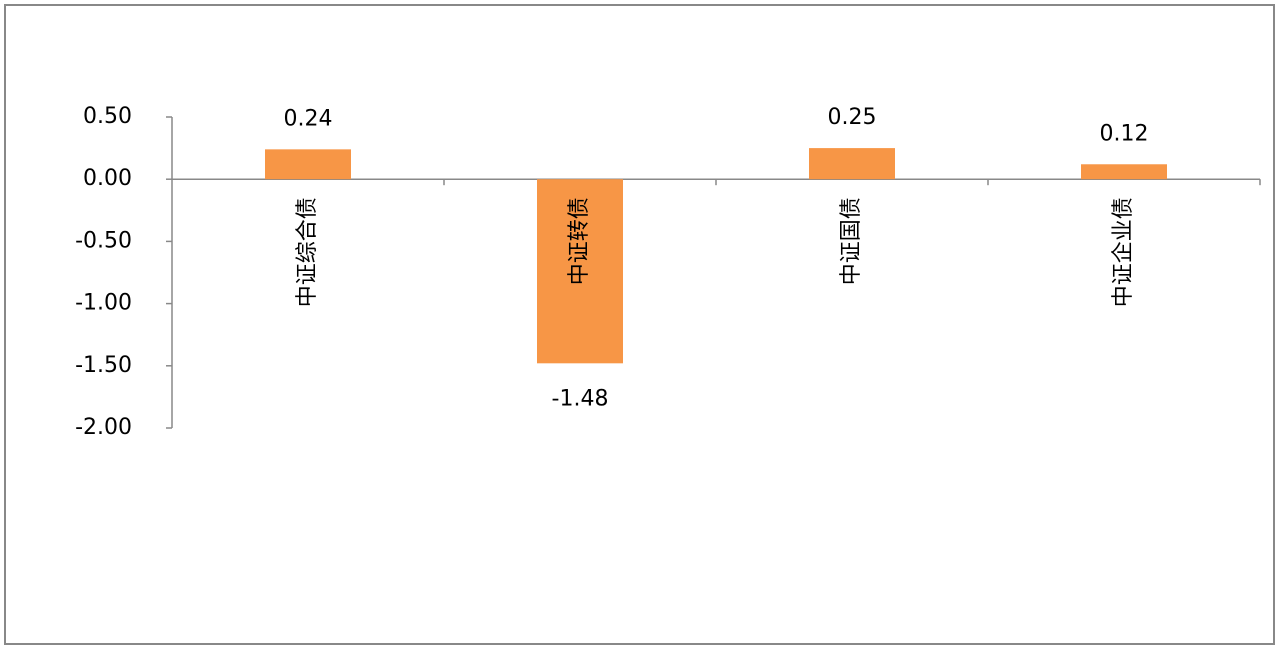 The image size is (1280, 650). I want to click on x-tick-label: 中证综合债, so click(307, 252).